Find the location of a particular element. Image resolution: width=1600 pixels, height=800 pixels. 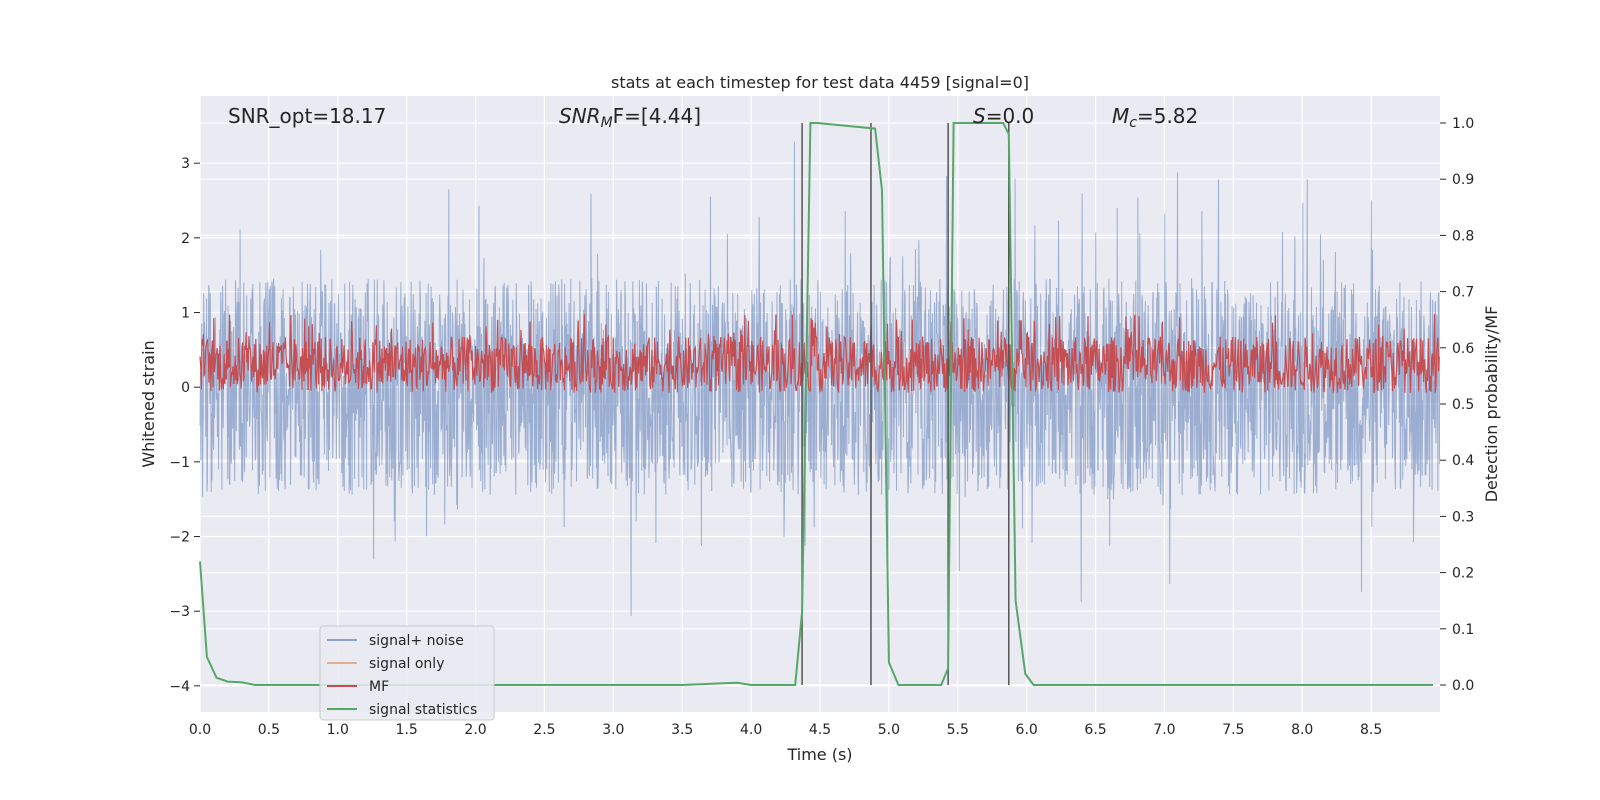

x-tick-label-16: 8.0 is located at coordinates (1302, 730).